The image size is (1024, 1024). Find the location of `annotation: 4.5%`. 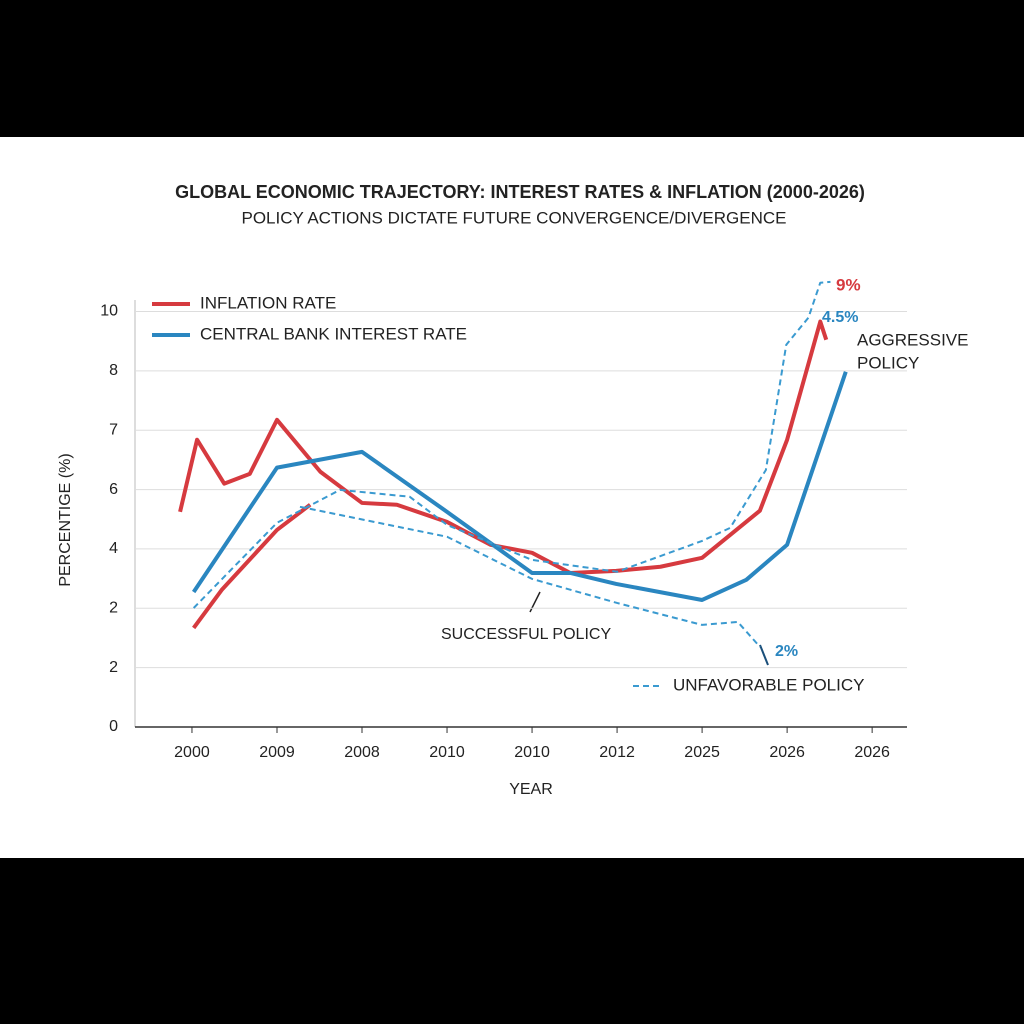

annotation: 4.5% is located at coordinates (840, 317).